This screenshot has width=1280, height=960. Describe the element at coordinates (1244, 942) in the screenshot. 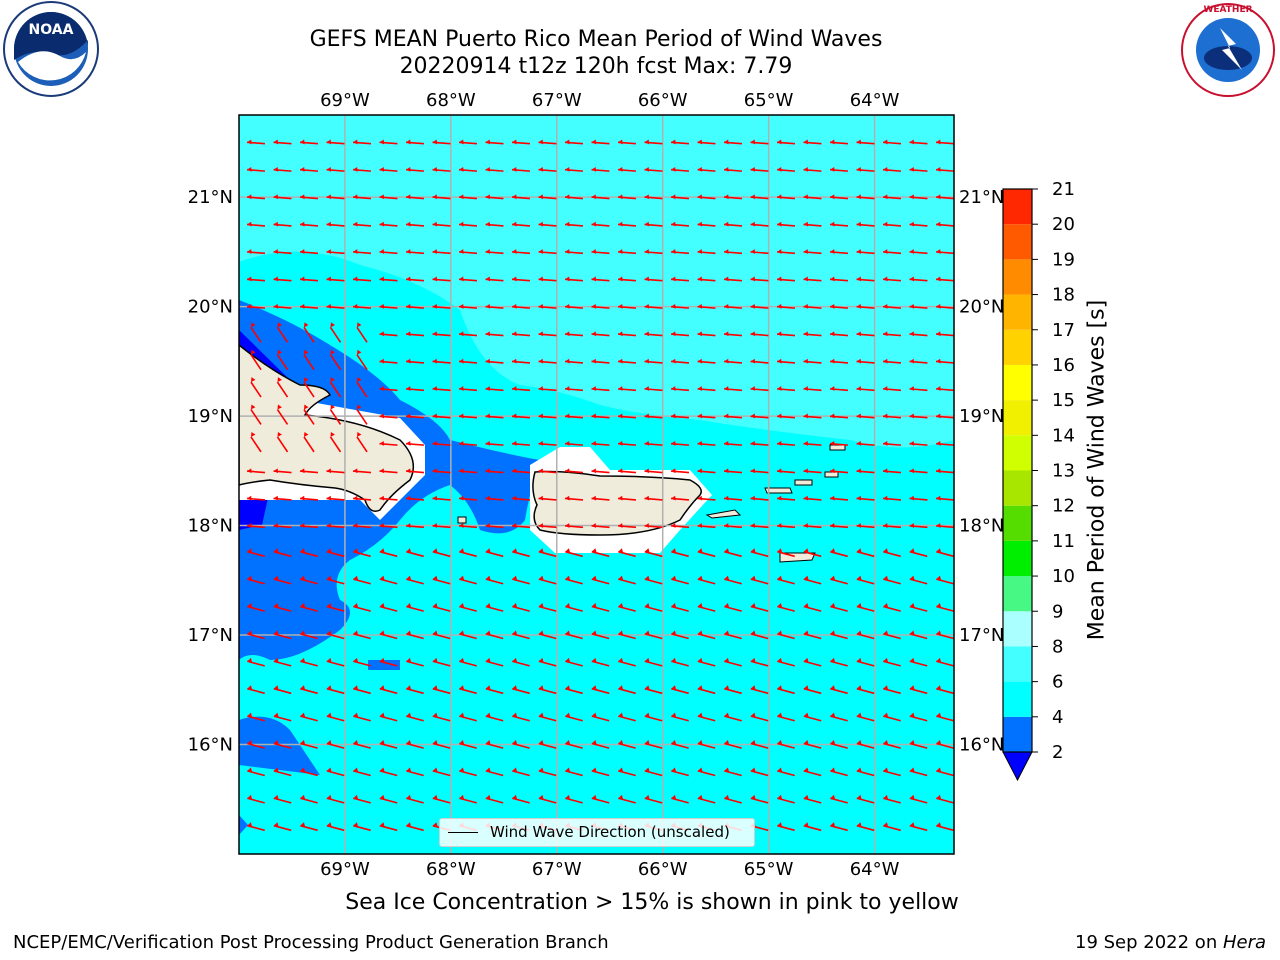

I see `footer-host: Hera` at that location.